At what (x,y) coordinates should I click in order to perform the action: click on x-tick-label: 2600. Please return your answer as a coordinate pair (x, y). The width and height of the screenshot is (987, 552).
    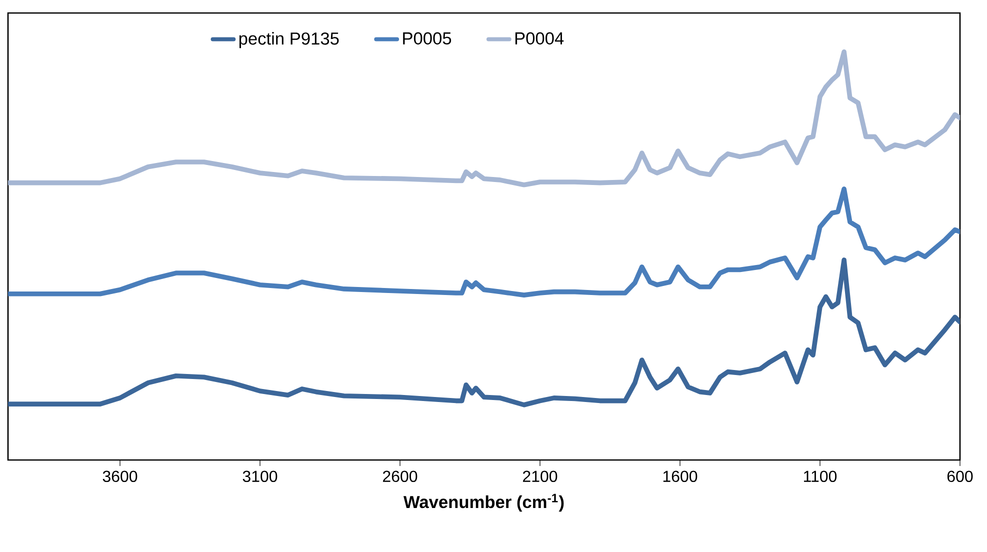
    Looking at the image, I should click on (400, 476).